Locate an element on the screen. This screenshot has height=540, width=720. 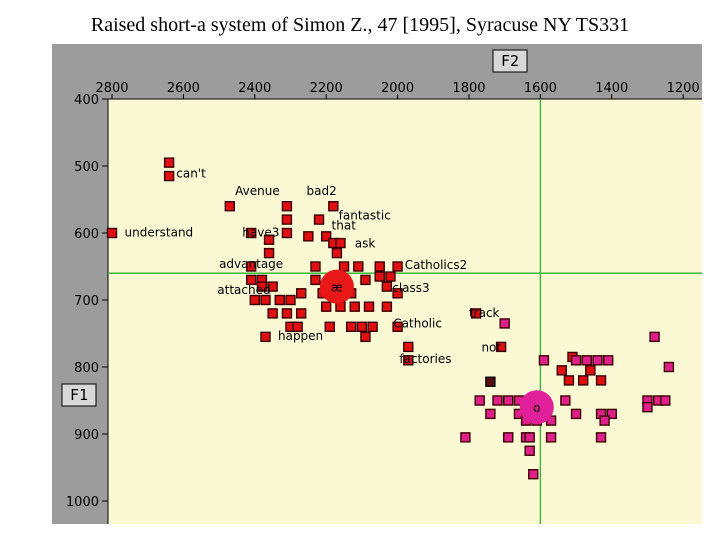
x-tick-label: 1800 is located at coordinates (468, 88).